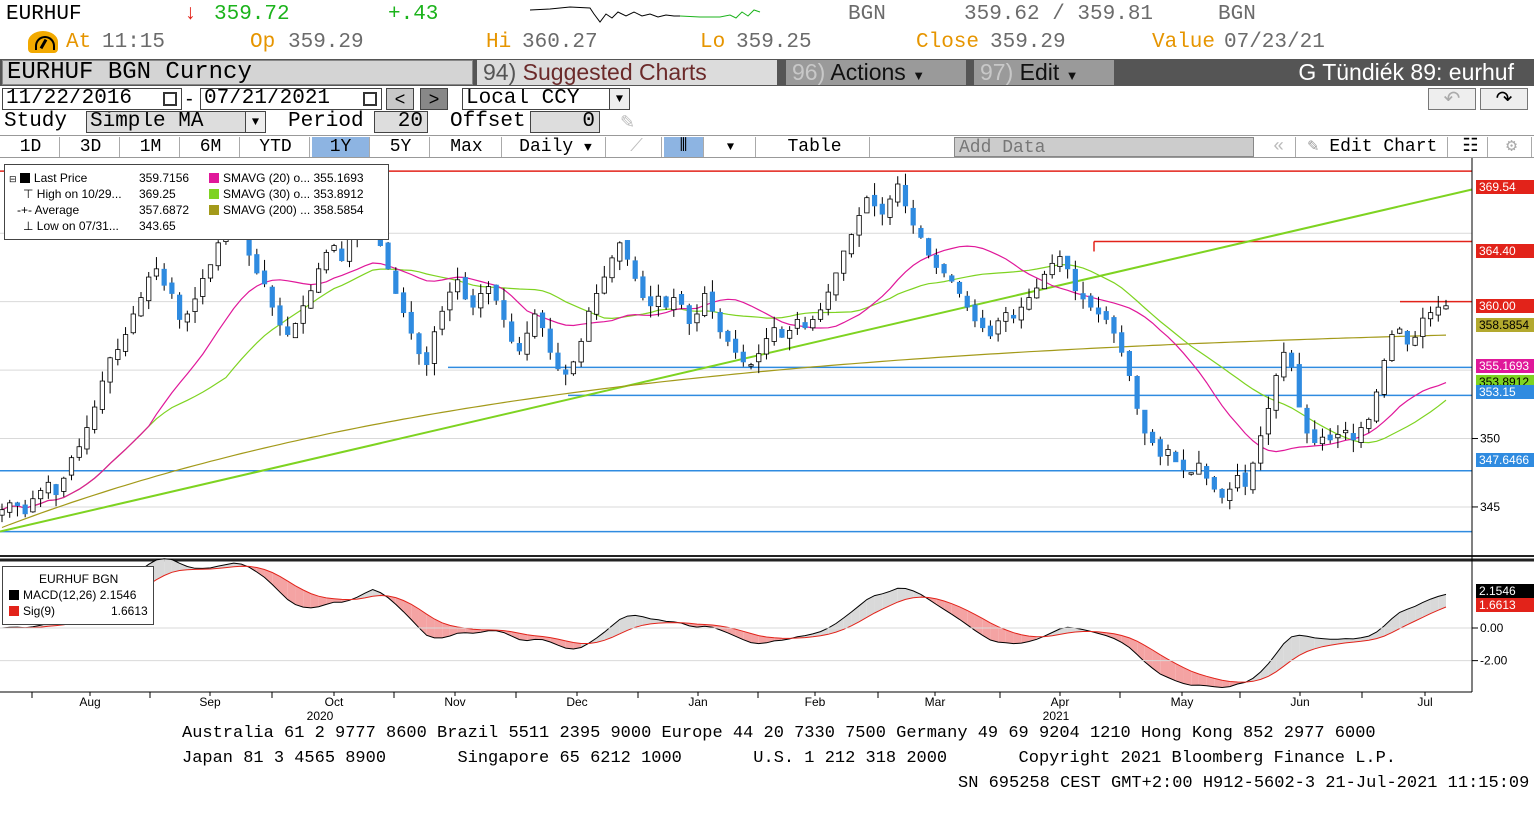 The height and width of the screenshot is (813, 1534). What do you see at coordinates (176, 122) in the screenshot?
I see `study-select: Simple MA ▼` at bounding box center [176, 122].